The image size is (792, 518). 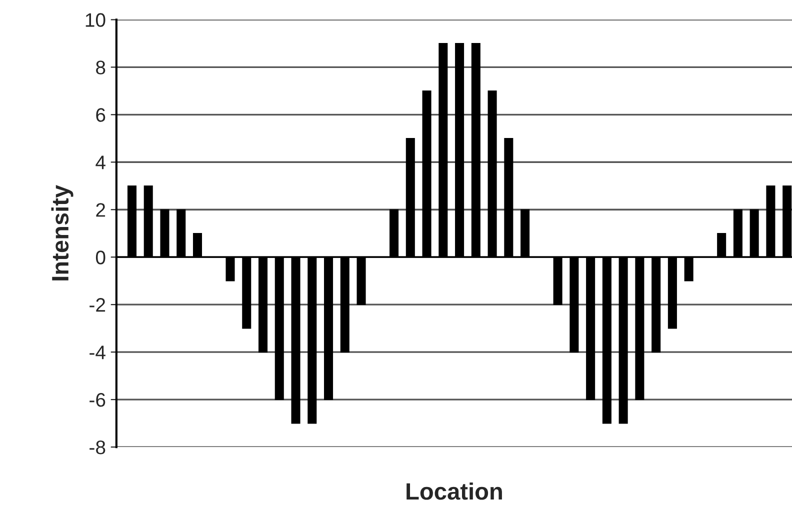 I want to click on y-tick-label: 8, so click(x=101, y=67).